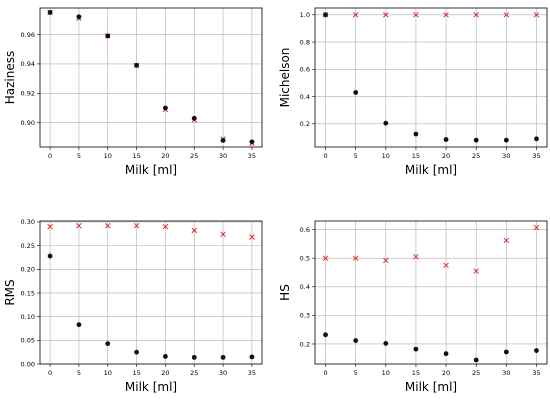 The height and width of the screenshot is (406, 550). Describe the element at coordinates (28, 364) in the screenshot. I see `y-tick-label: 0.00` at that location.